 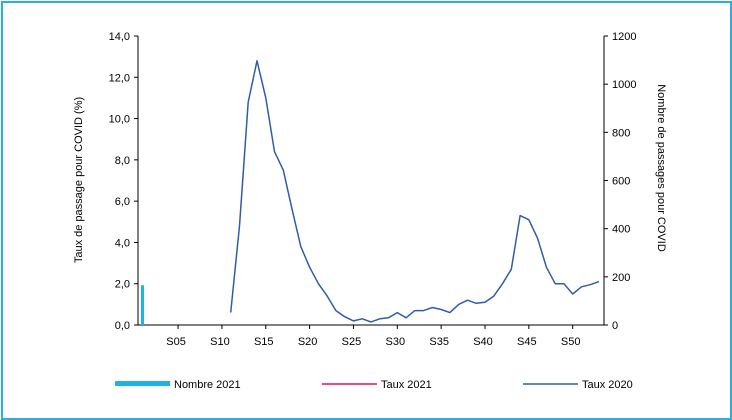 What do you see at coordinates (207, 385) in the screenshot?
I see `legend-label: Nombre 2021` at bounding box center [207, 385].